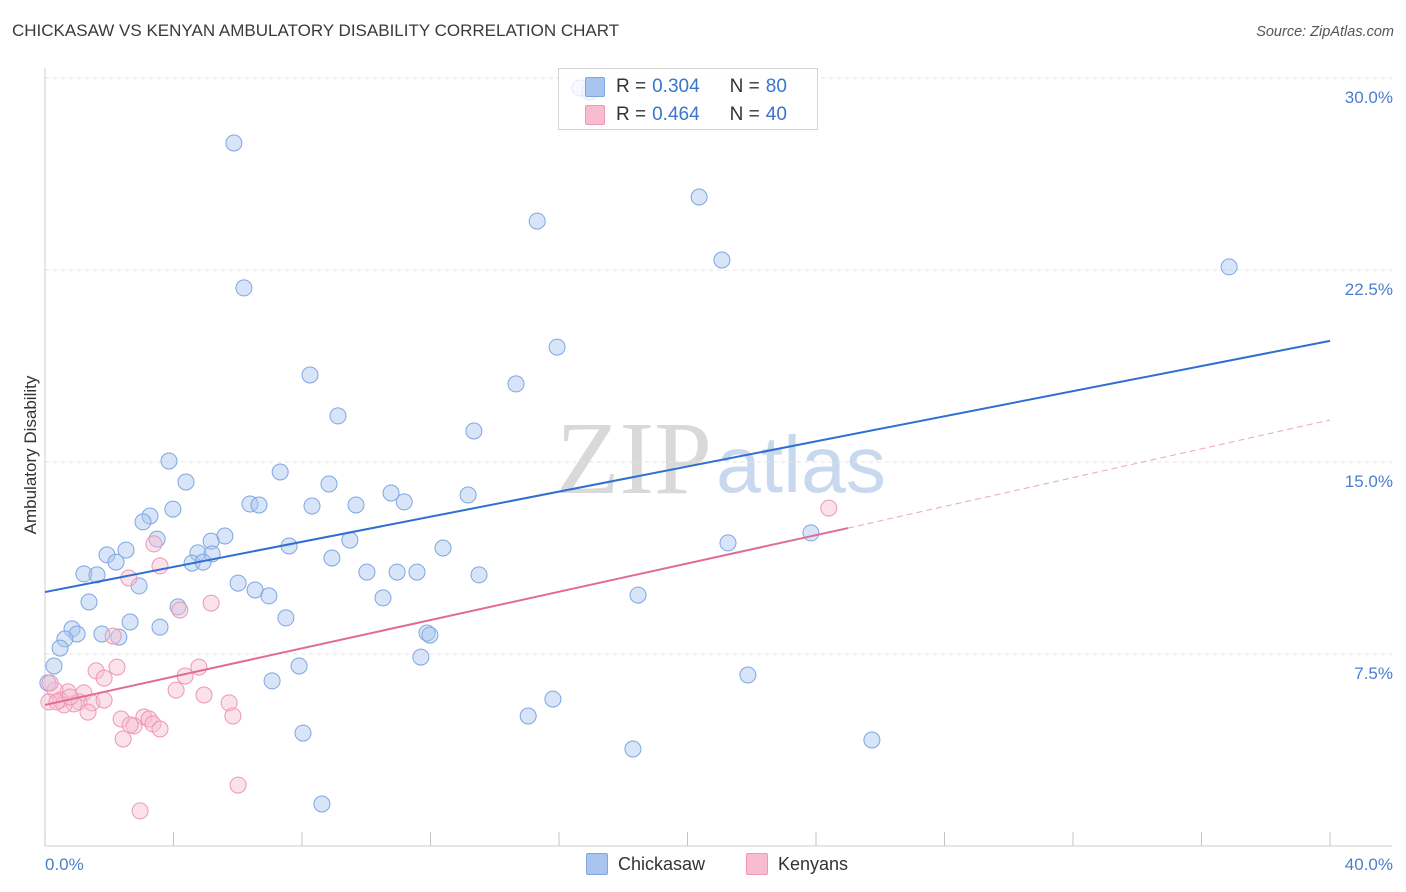  Describe the element at coordinates (1369, 864) in the screenshot. I see `x-tick-label: 40.0%` at that location.